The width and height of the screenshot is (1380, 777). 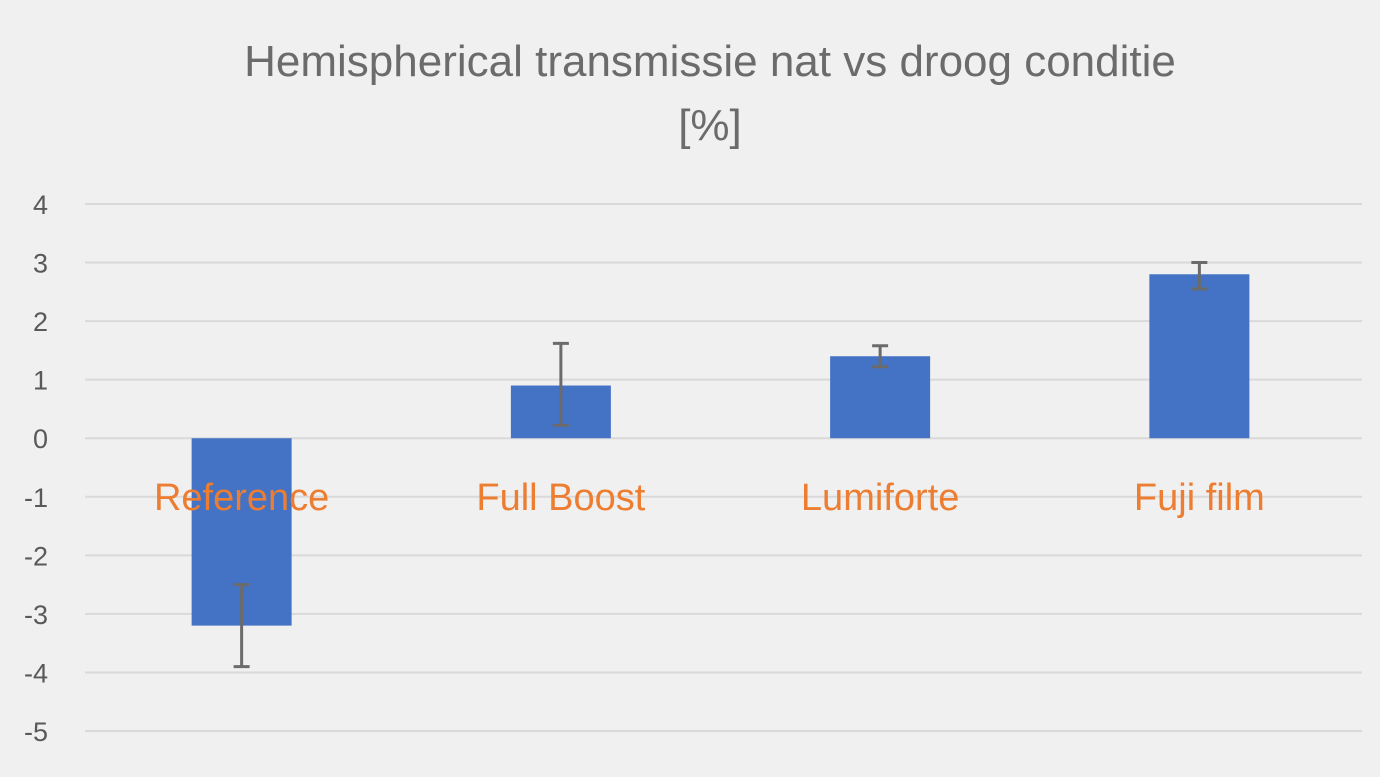 I want to click on y-tick-label: -4, so click(x=36, y=673).